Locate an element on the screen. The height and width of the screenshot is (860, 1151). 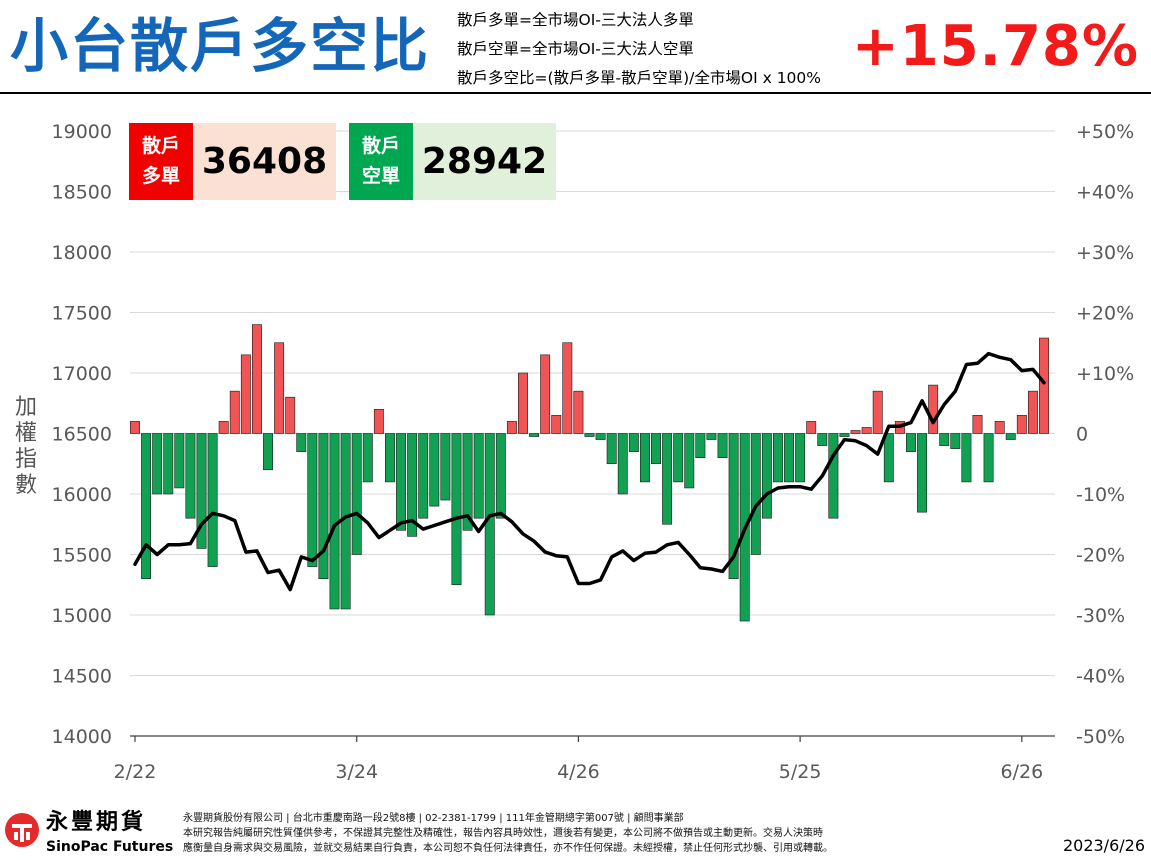
x-tick-label: 5/25 is located at coordinates (800, 772).